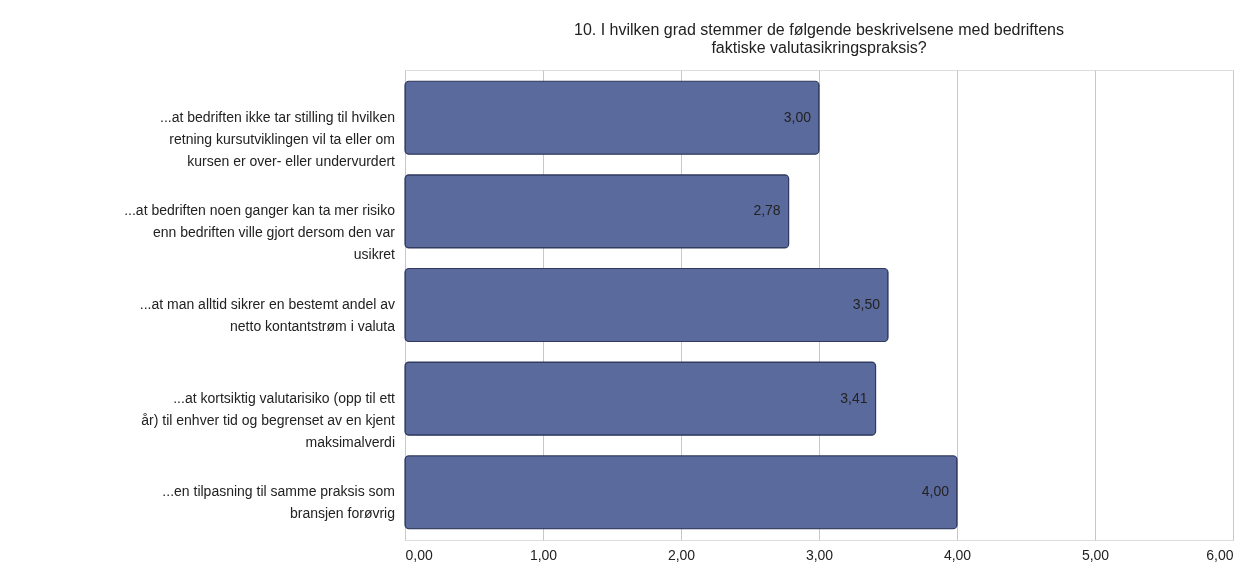 Image resolution: width=1257 pixels, height=585 pixels. What do you see at coordinates (957, 554) in the screenshot?
I see `x-tick-label: 4,00` at bounding box center [957, 554].